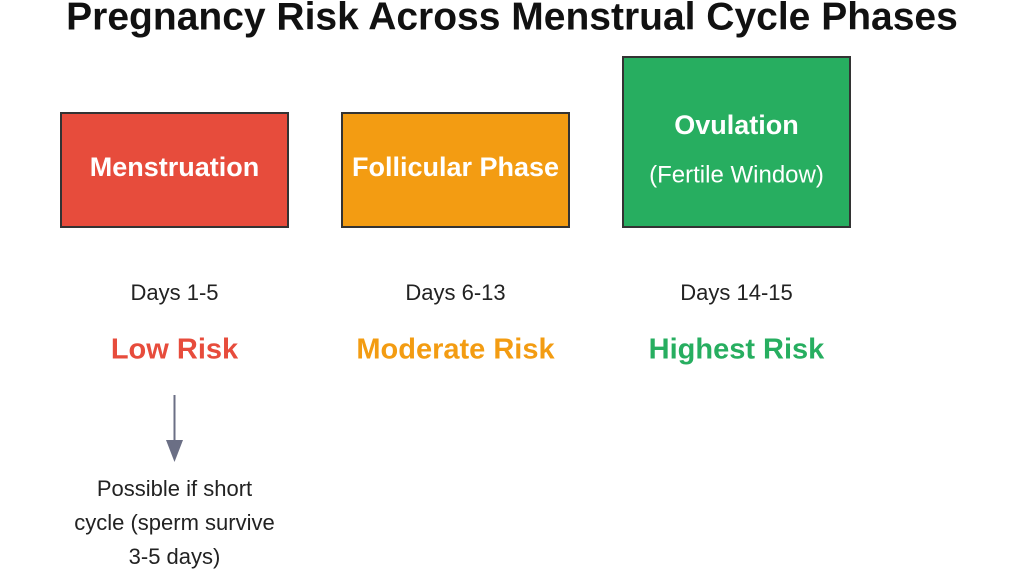  I want to click on phase-sublabel: (Fertile Window), so click(736, 174).